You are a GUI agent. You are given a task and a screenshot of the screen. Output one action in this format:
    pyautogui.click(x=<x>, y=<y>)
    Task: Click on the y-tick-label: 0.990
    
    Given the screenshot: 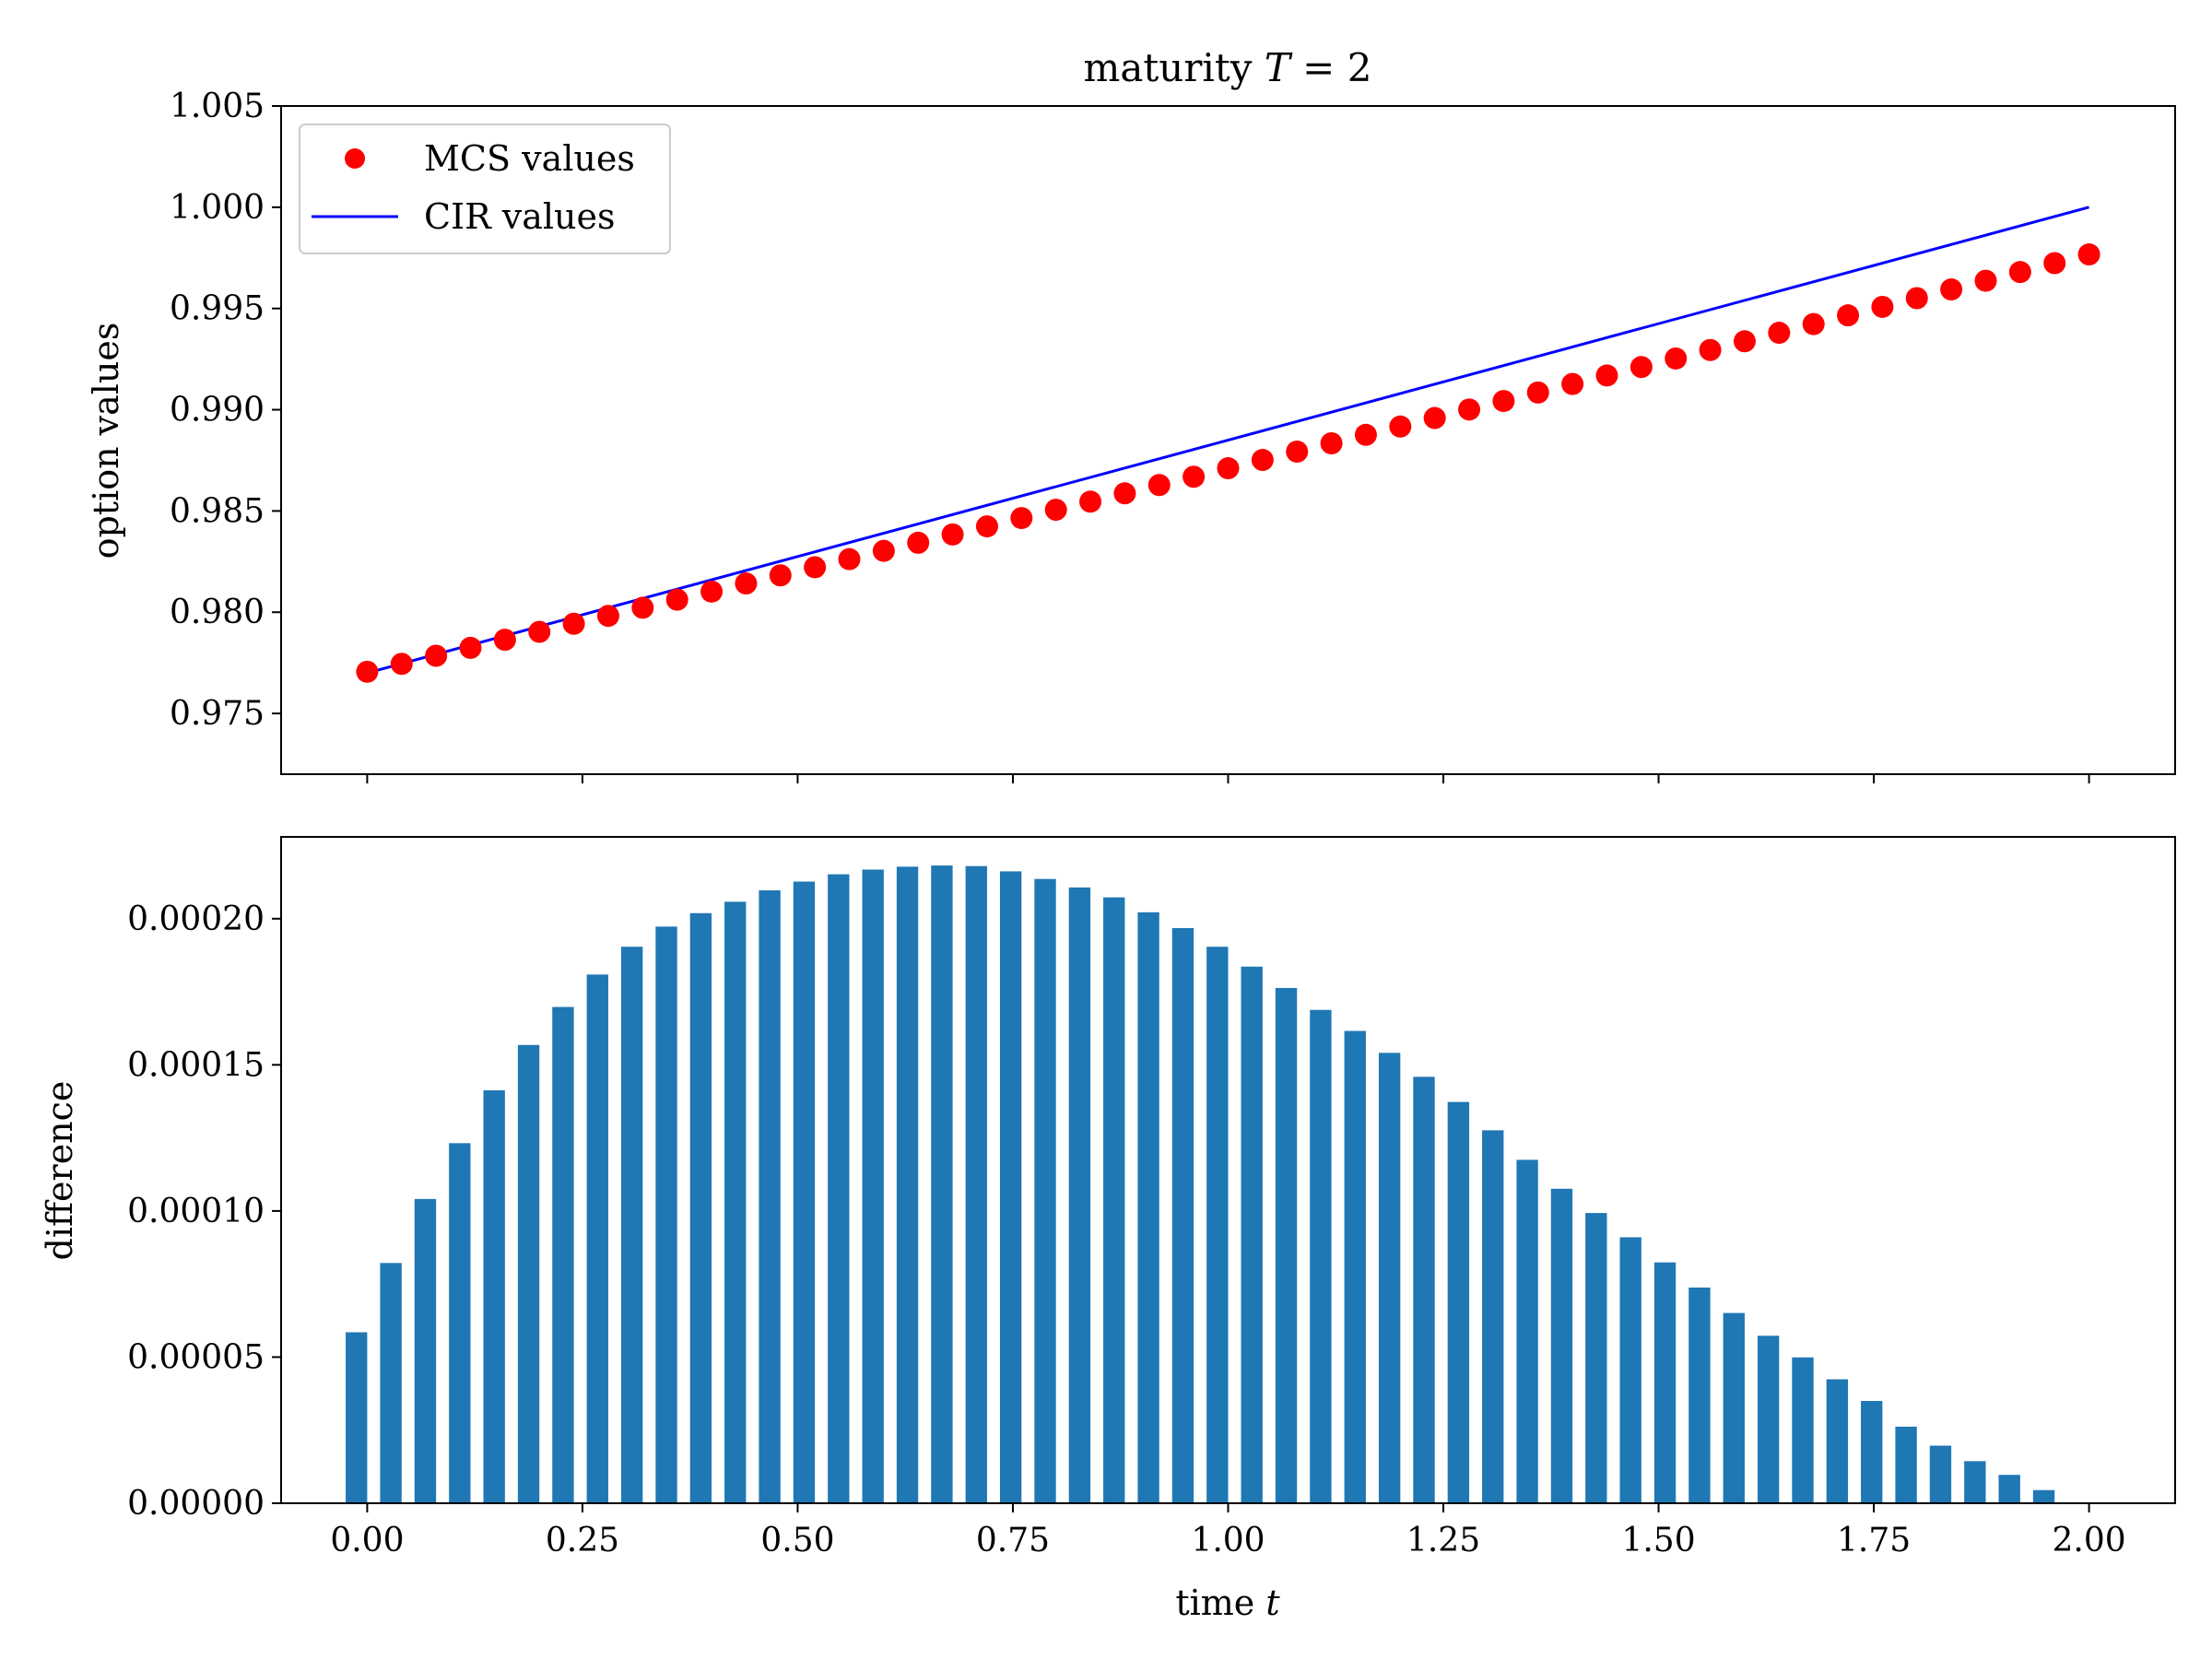 What is the action you would take?
    pyautogui.click(x=217, y=410)
    